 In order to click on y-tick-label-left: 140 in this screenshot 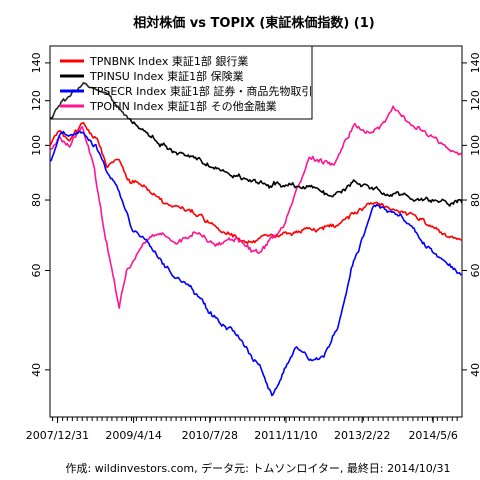, I will do `click(36, 62)`.